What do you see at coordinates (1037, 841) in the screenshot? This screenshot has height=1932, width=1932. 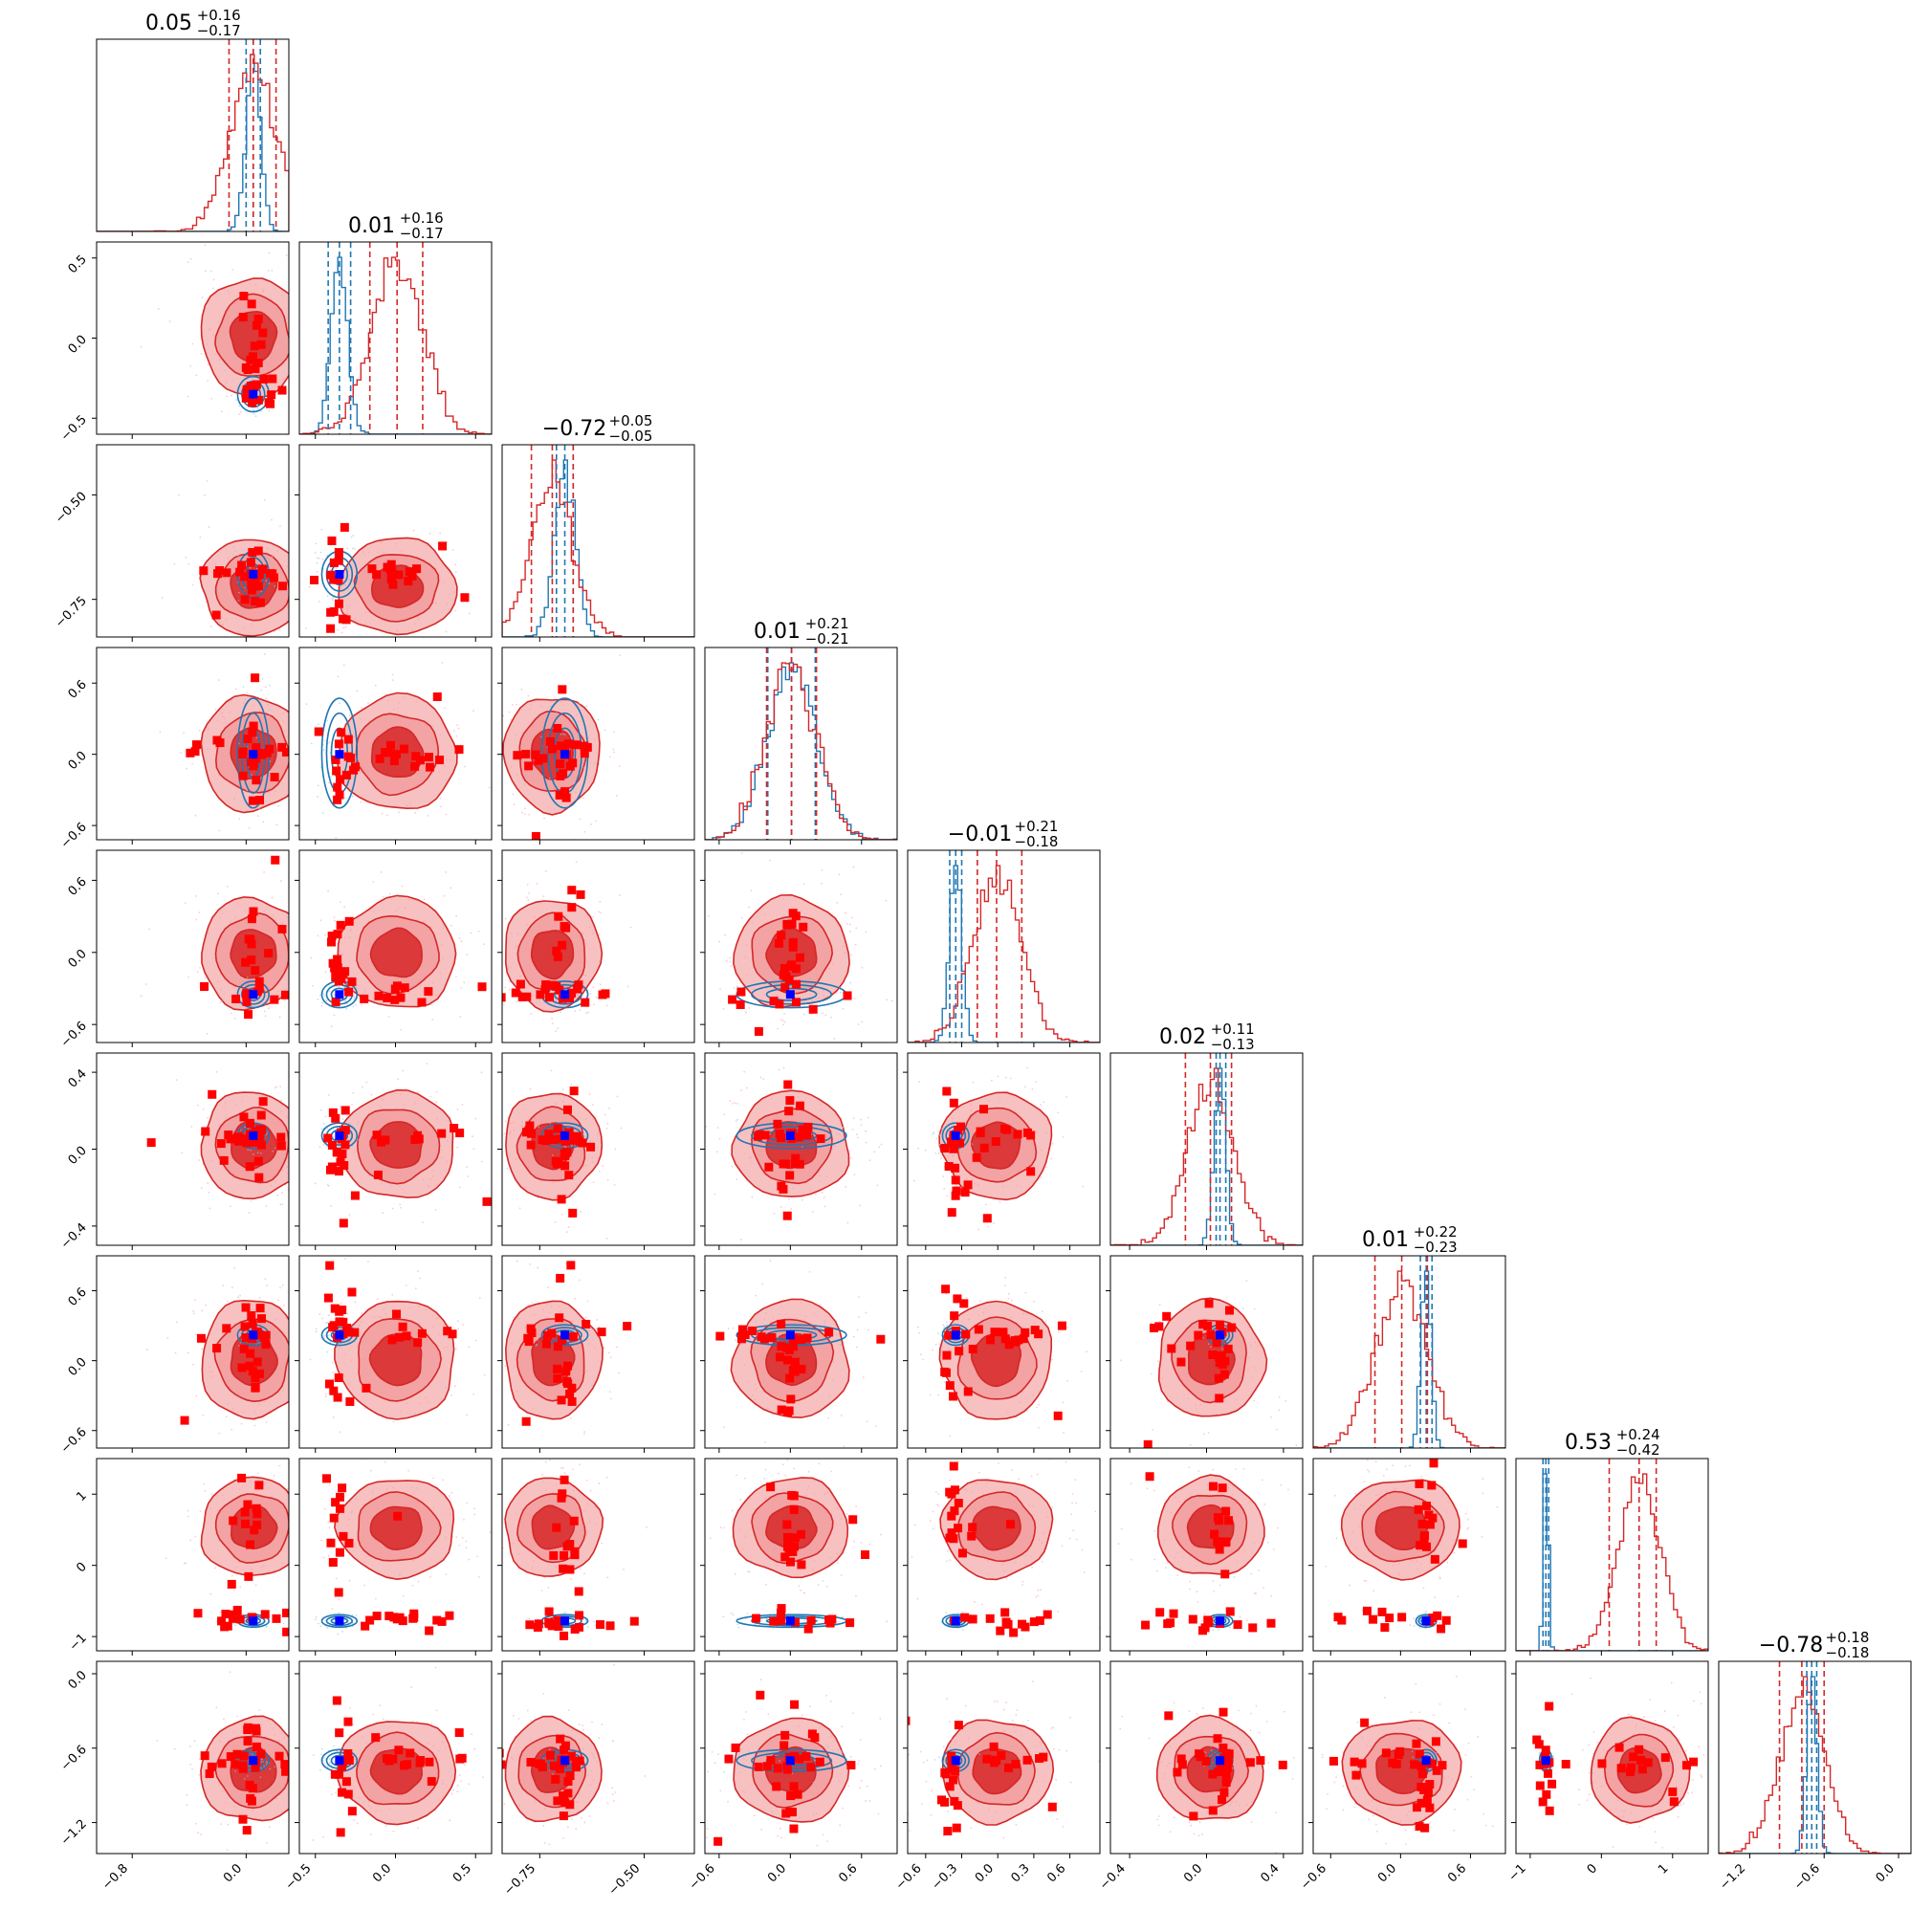 I see `title-minus-5: −0.18` at bounding box center [1037, 841].